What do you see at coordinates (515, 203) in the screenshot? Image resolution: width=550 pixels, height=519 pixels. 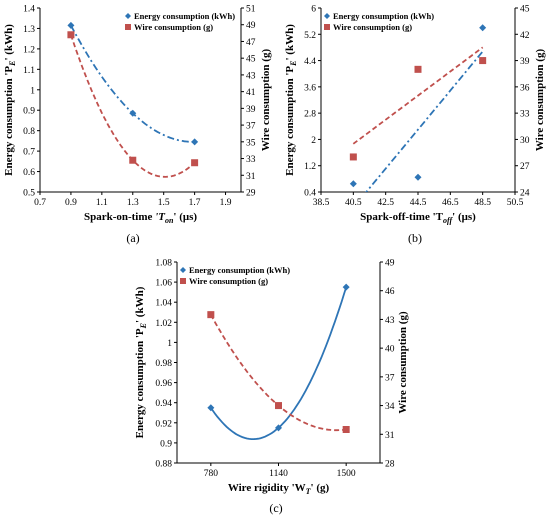 I see `x-tick-label: 50.5` at bounding box center [515, 203].